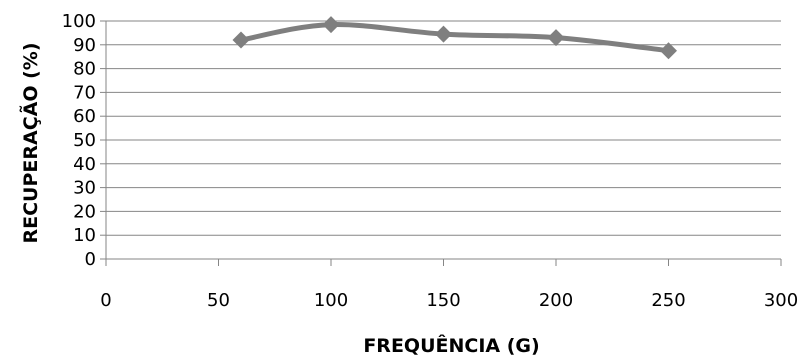 The height and width of the screenshot is (361, 807). Describe the element at coordinates (30, 142) in the screenshot. I see `y-axis-title: RECUPERAÇÃO (%)` at that location.